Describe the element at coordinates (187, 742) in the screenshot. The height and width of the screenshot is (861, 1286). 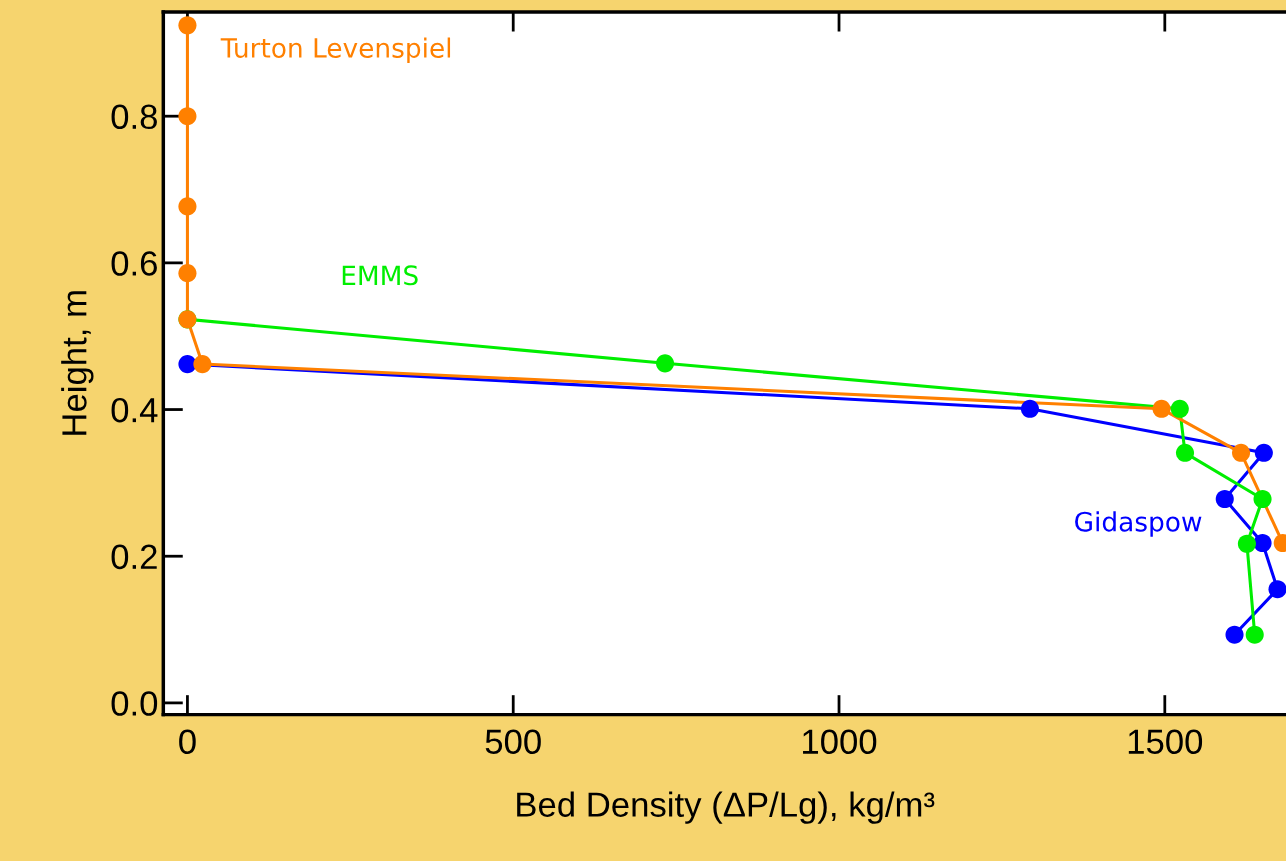
I see `x-tick-label: 0` at that location.